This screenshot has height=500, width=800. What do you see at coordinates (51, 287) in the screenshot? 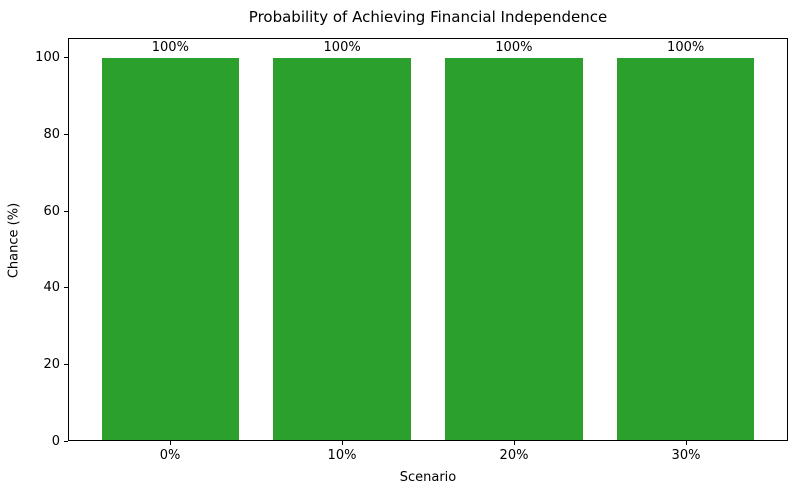
I see `y-tick-label: 40` at bounding box center [51, 287].